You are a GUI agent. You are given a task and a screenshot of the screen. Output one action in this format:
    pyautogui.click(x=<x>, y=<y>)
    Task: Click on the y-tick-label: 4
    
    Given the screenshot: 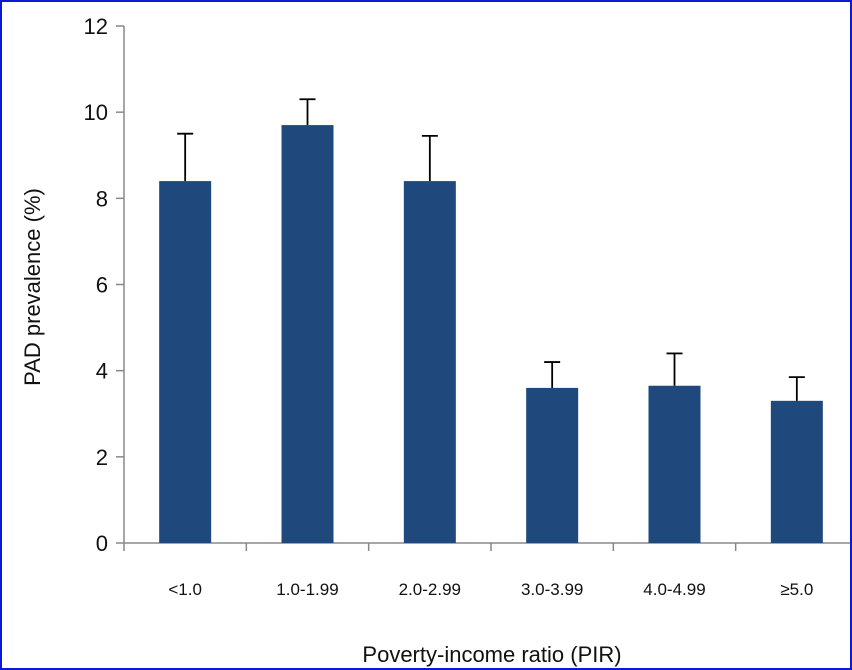 What is the action you would take?
    pyautogui.click(x=102, y=371)
    